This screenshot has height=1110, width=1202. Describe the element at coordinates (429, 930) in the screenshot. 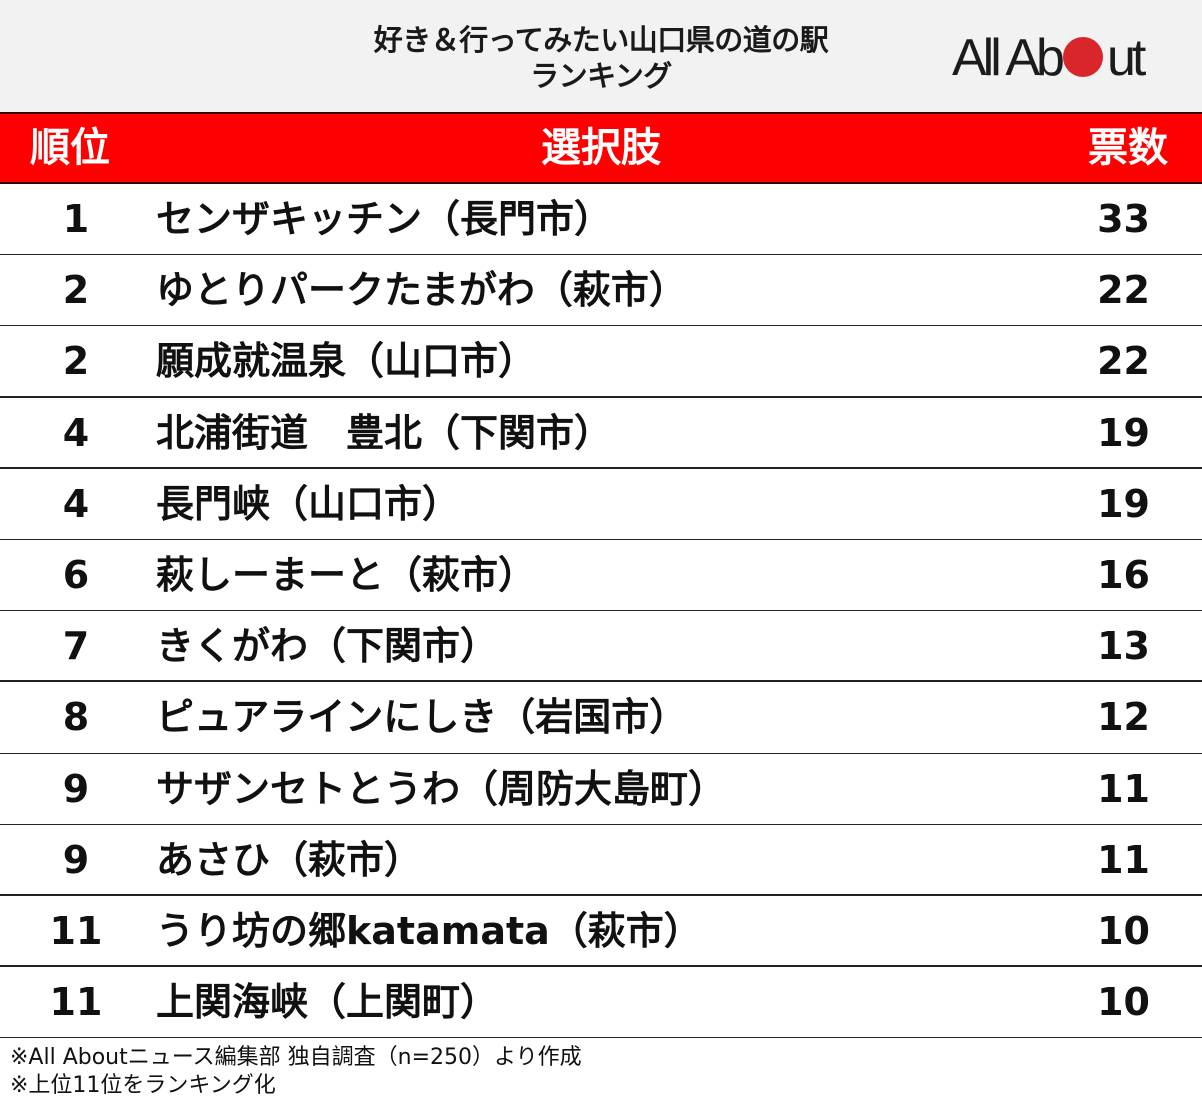

I see `name-cell: うり坊の郷katamata（萩市）` at that location.